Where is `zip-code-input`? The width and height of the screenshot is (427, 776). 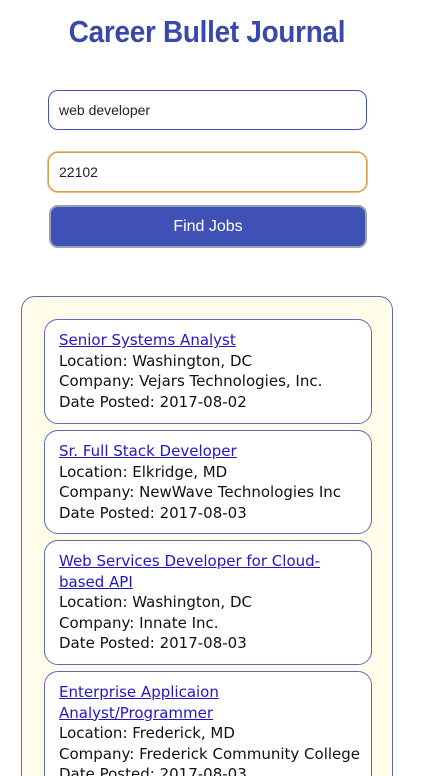 zip-code-input is located at coordinates (207, 172).